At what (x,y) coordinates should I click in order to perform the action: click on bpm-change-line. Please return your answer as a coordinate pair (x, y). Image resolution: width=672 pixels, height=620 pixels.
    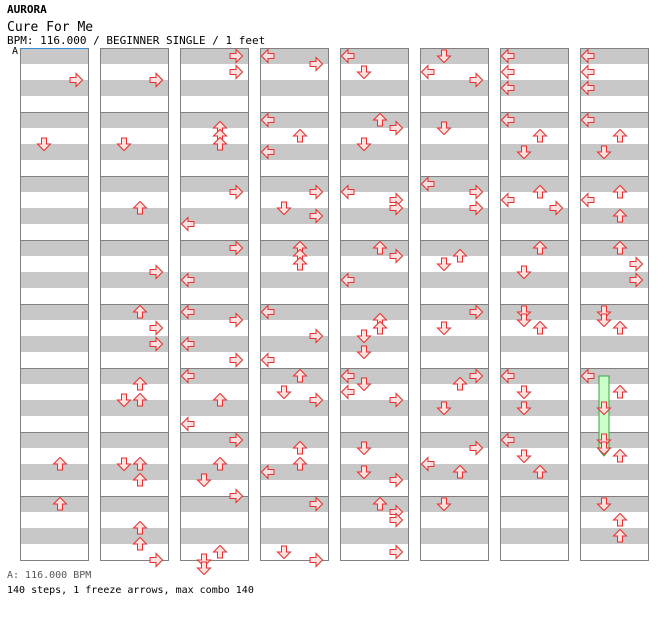
    Looking at the image, I should click on (54, 48).